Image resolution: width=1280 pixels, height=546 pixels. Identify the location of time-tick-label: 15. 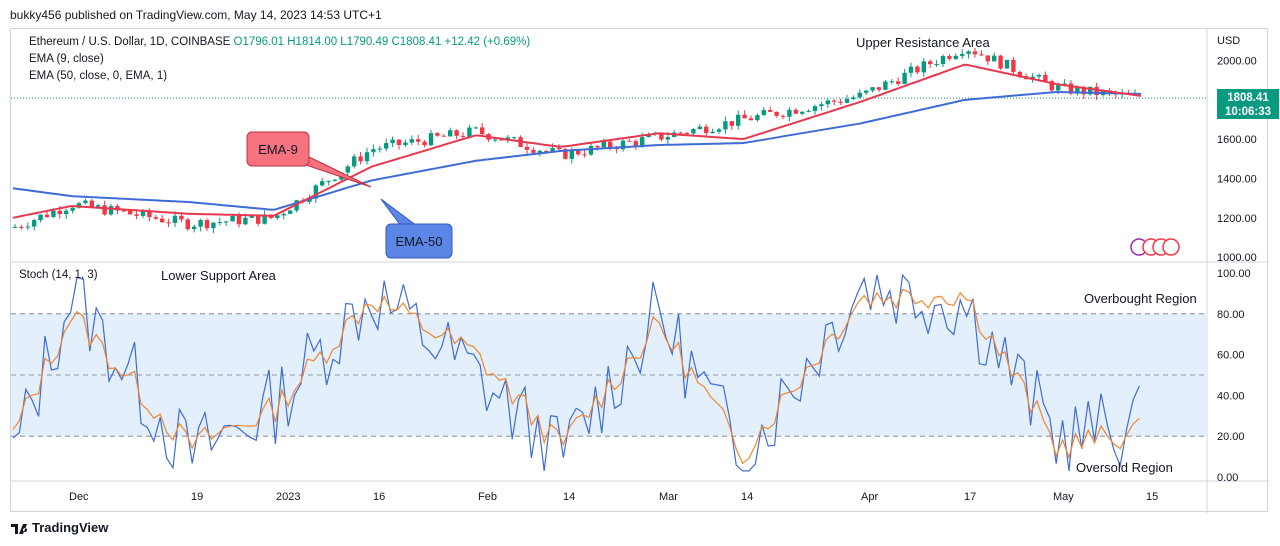
(1152, 497).